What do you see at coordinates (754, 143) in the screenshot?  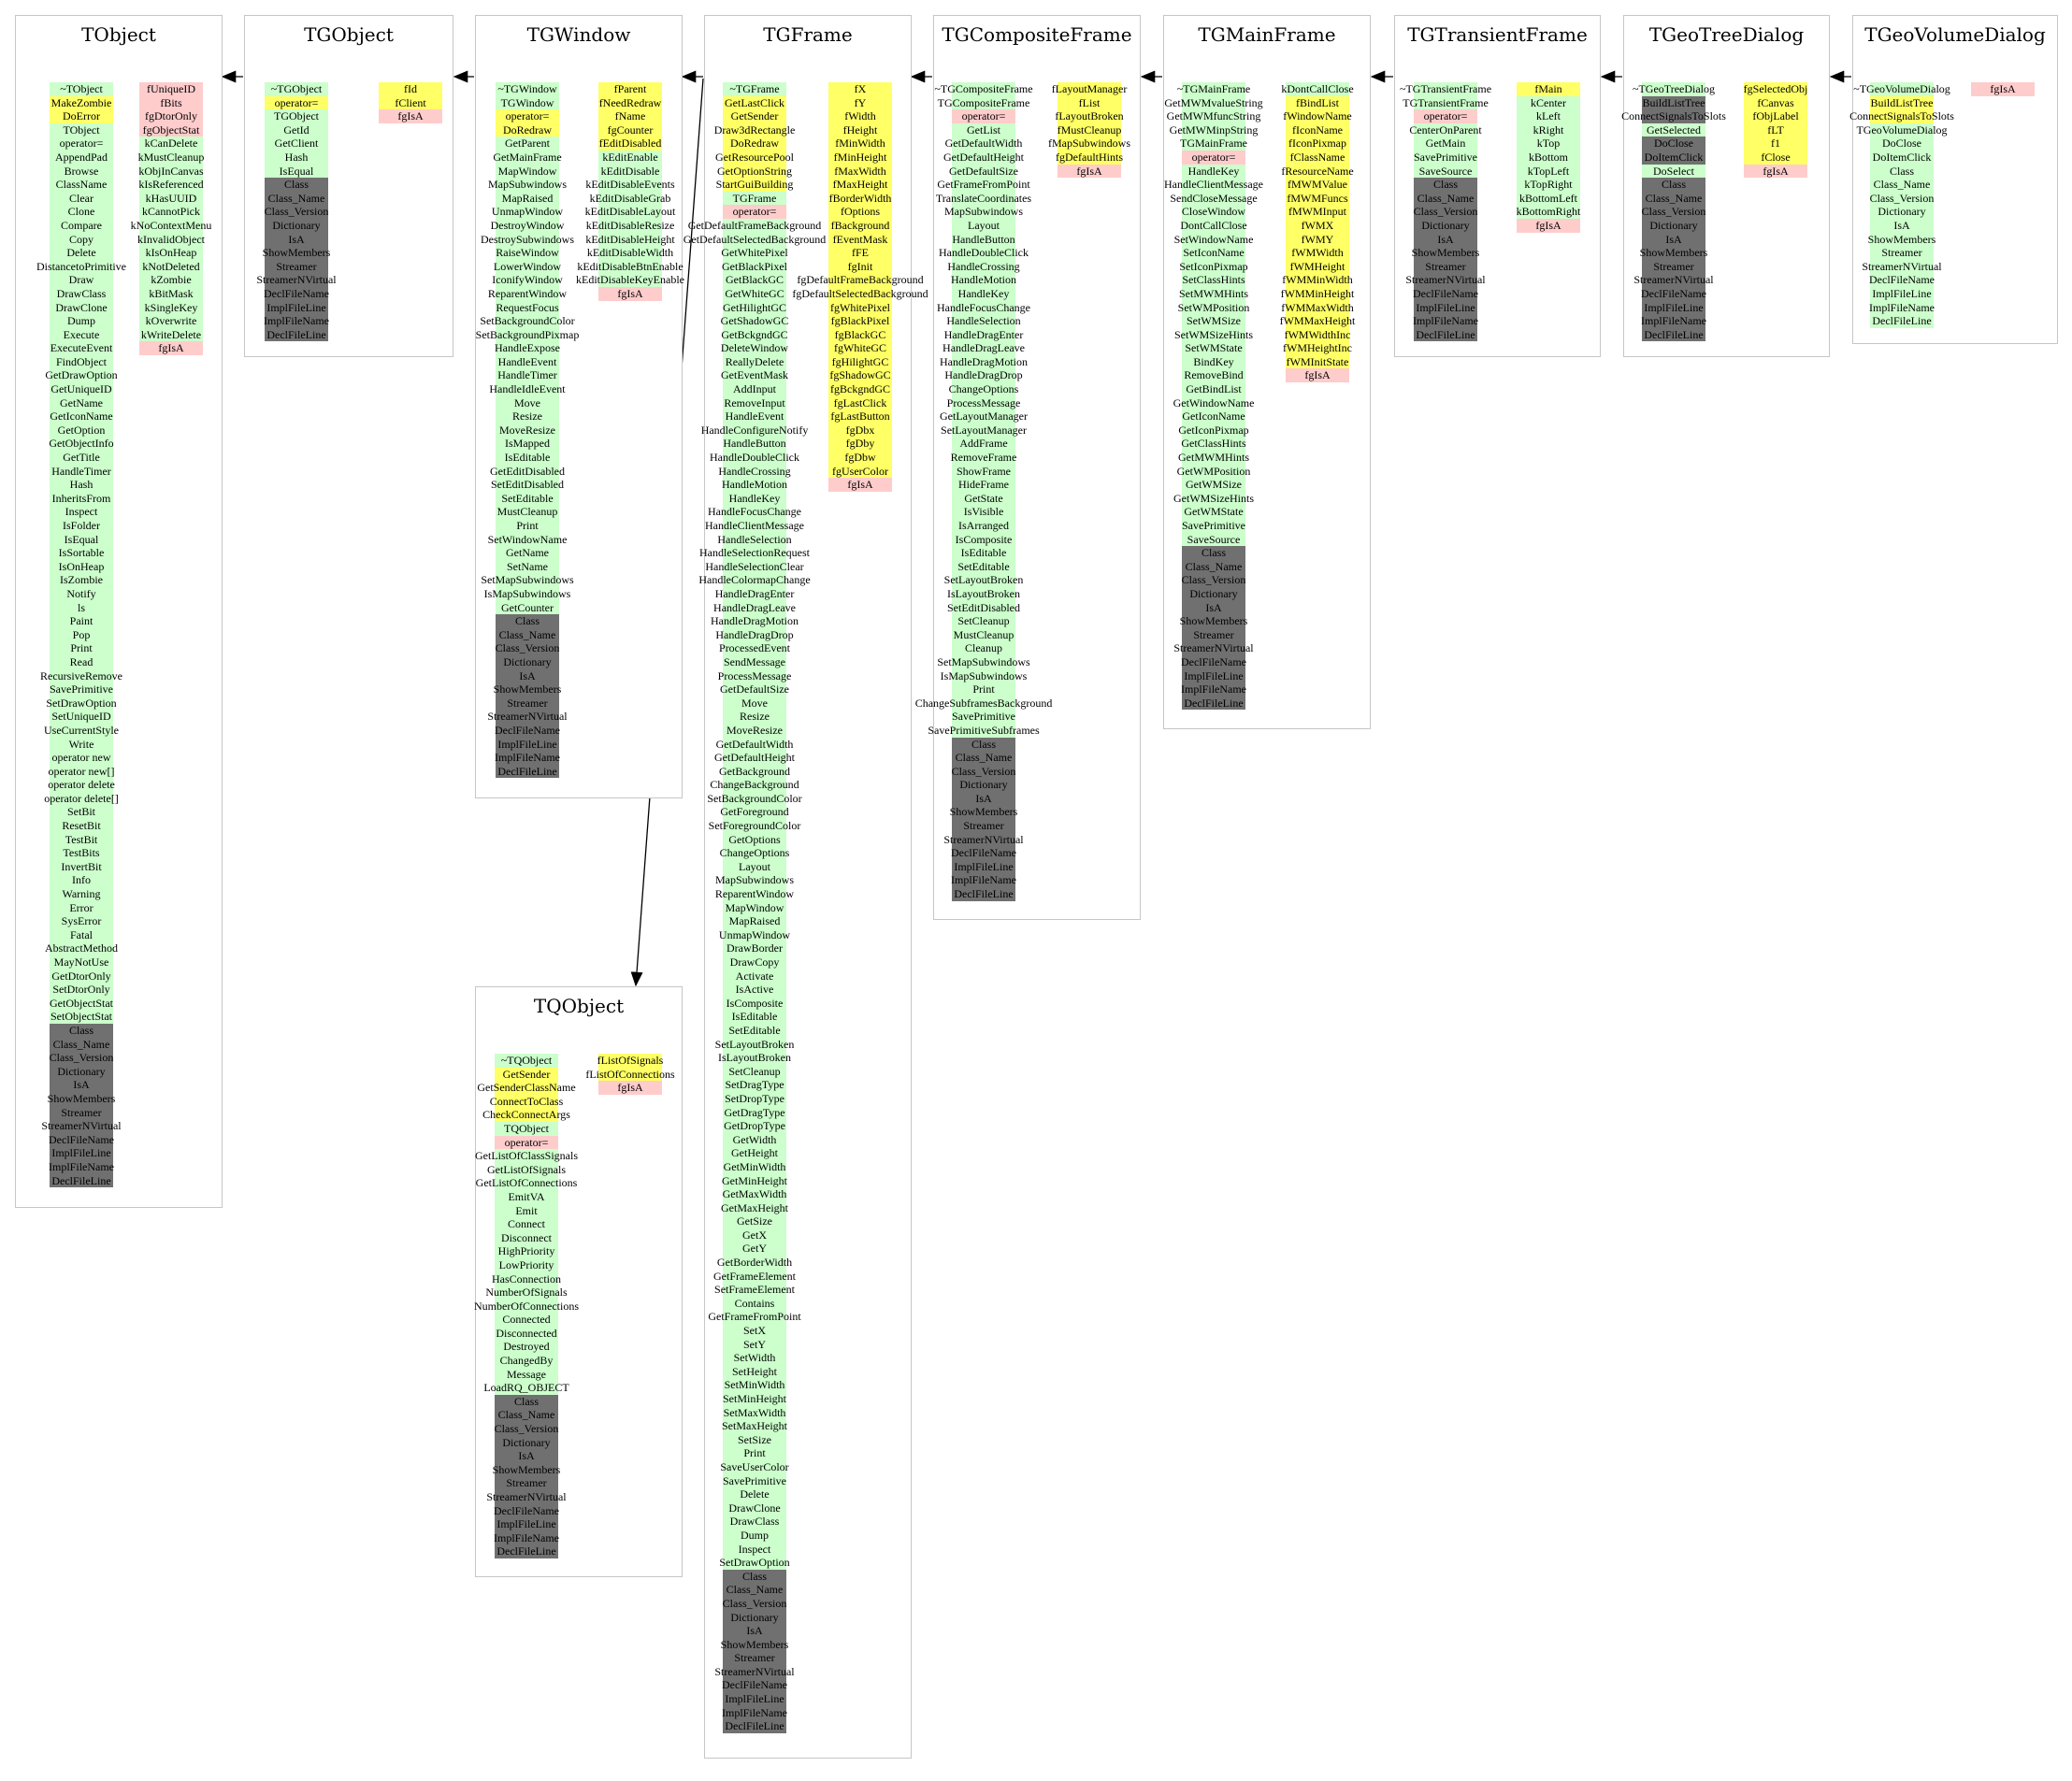 I see `member-label: DoRedraw` at bounding box center [754, 143].